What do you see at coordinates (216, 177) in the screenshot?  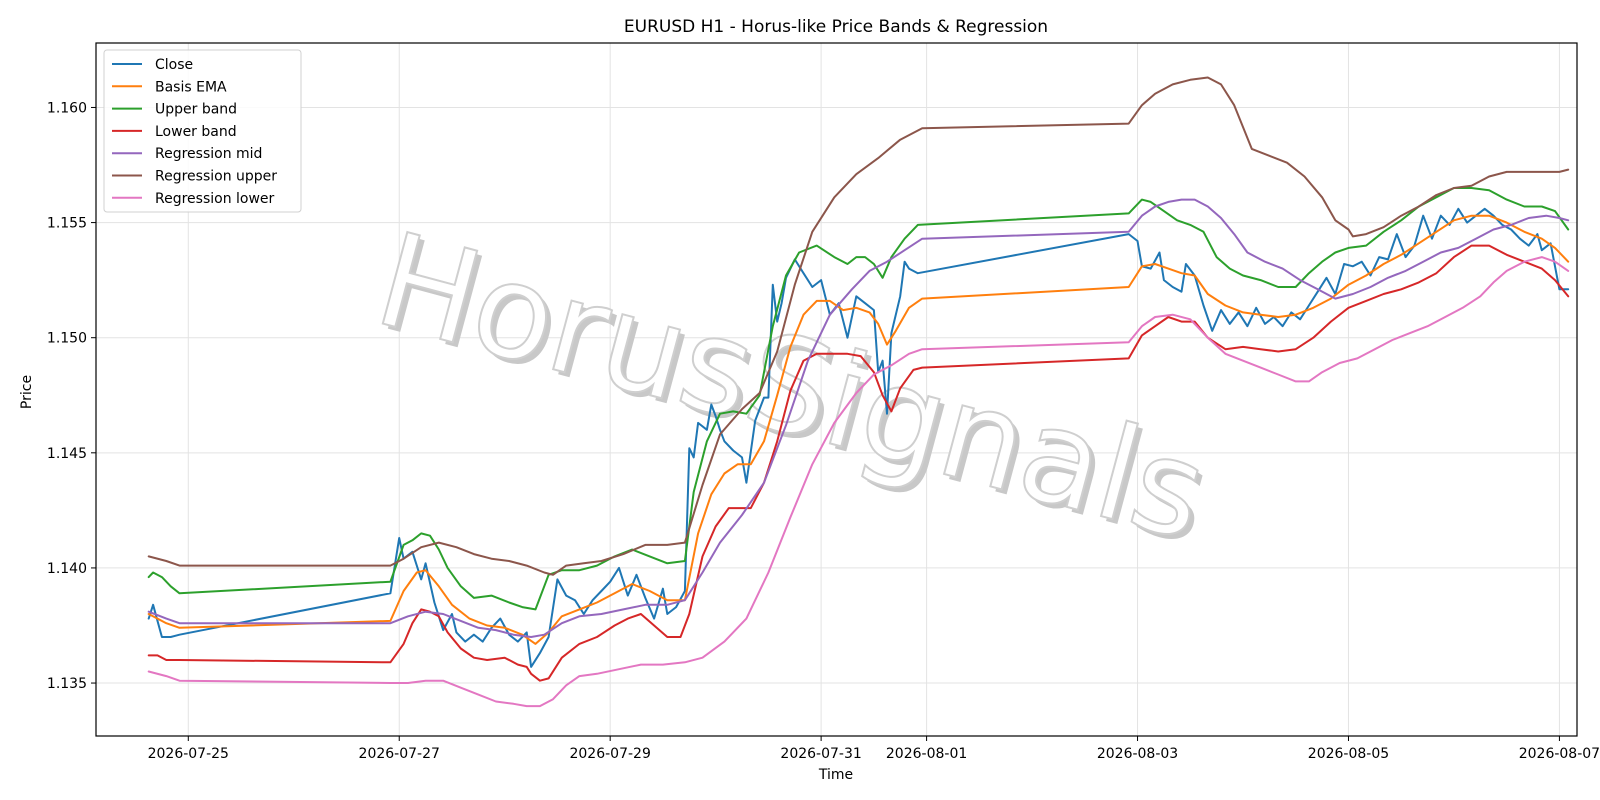 I see `legend-label: Regression upper` at bounding box center [216, 177].